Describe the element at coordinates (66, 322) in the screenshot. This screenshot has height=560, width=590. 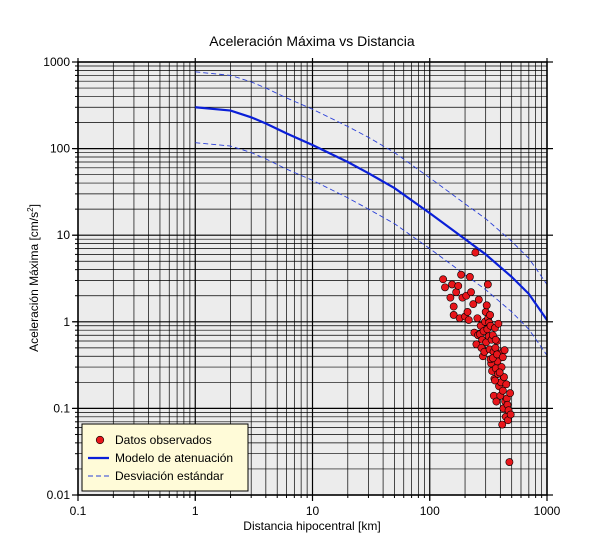
I see `y-tick-label: 1` at that location.